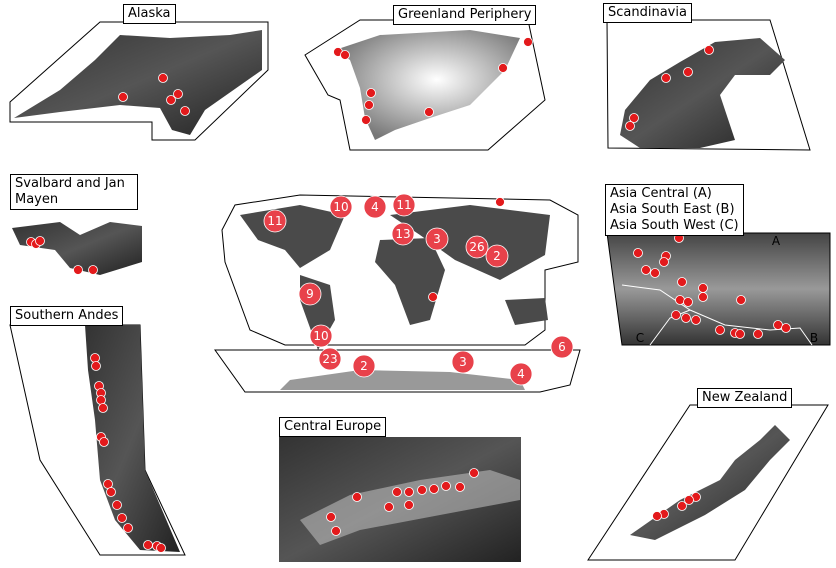  Describe the element at coordinates (661, 193) in the screenshot. I see `title-line: Asia Central (A)` at that location.